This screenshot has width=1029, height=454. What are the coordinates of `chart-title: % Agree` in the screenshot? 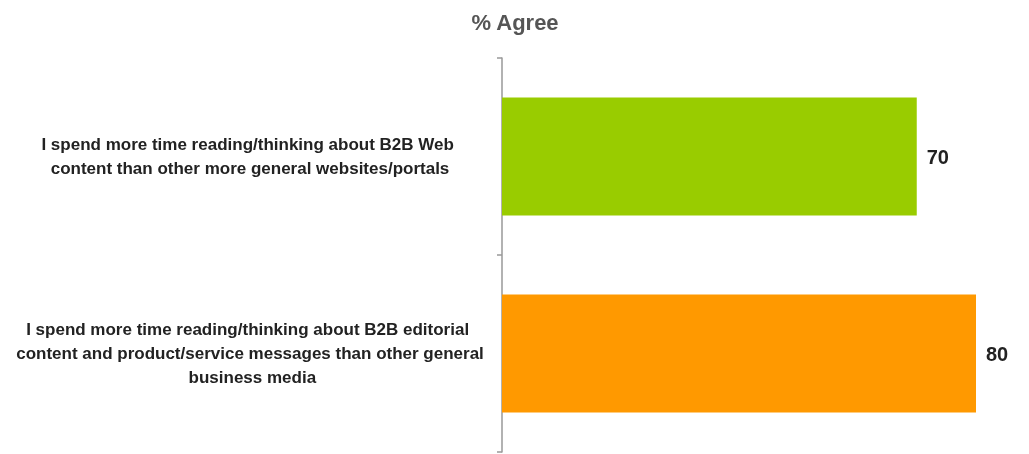 It's located at (515, 22).